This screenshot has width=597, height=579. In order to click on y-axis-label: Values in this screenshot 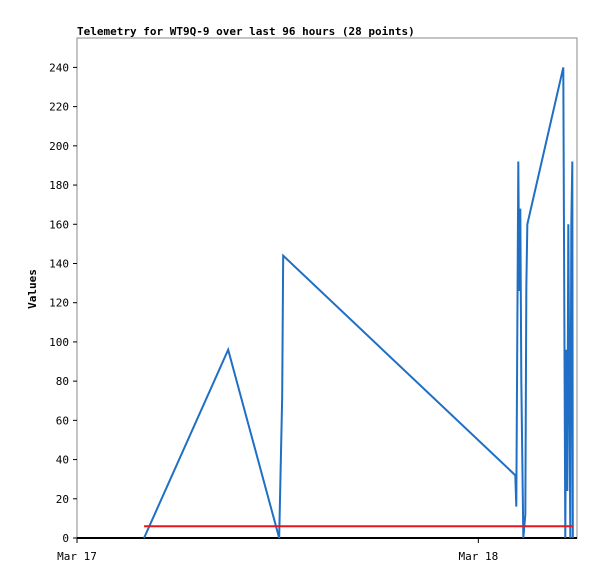, I will do `click(32, 289)`.